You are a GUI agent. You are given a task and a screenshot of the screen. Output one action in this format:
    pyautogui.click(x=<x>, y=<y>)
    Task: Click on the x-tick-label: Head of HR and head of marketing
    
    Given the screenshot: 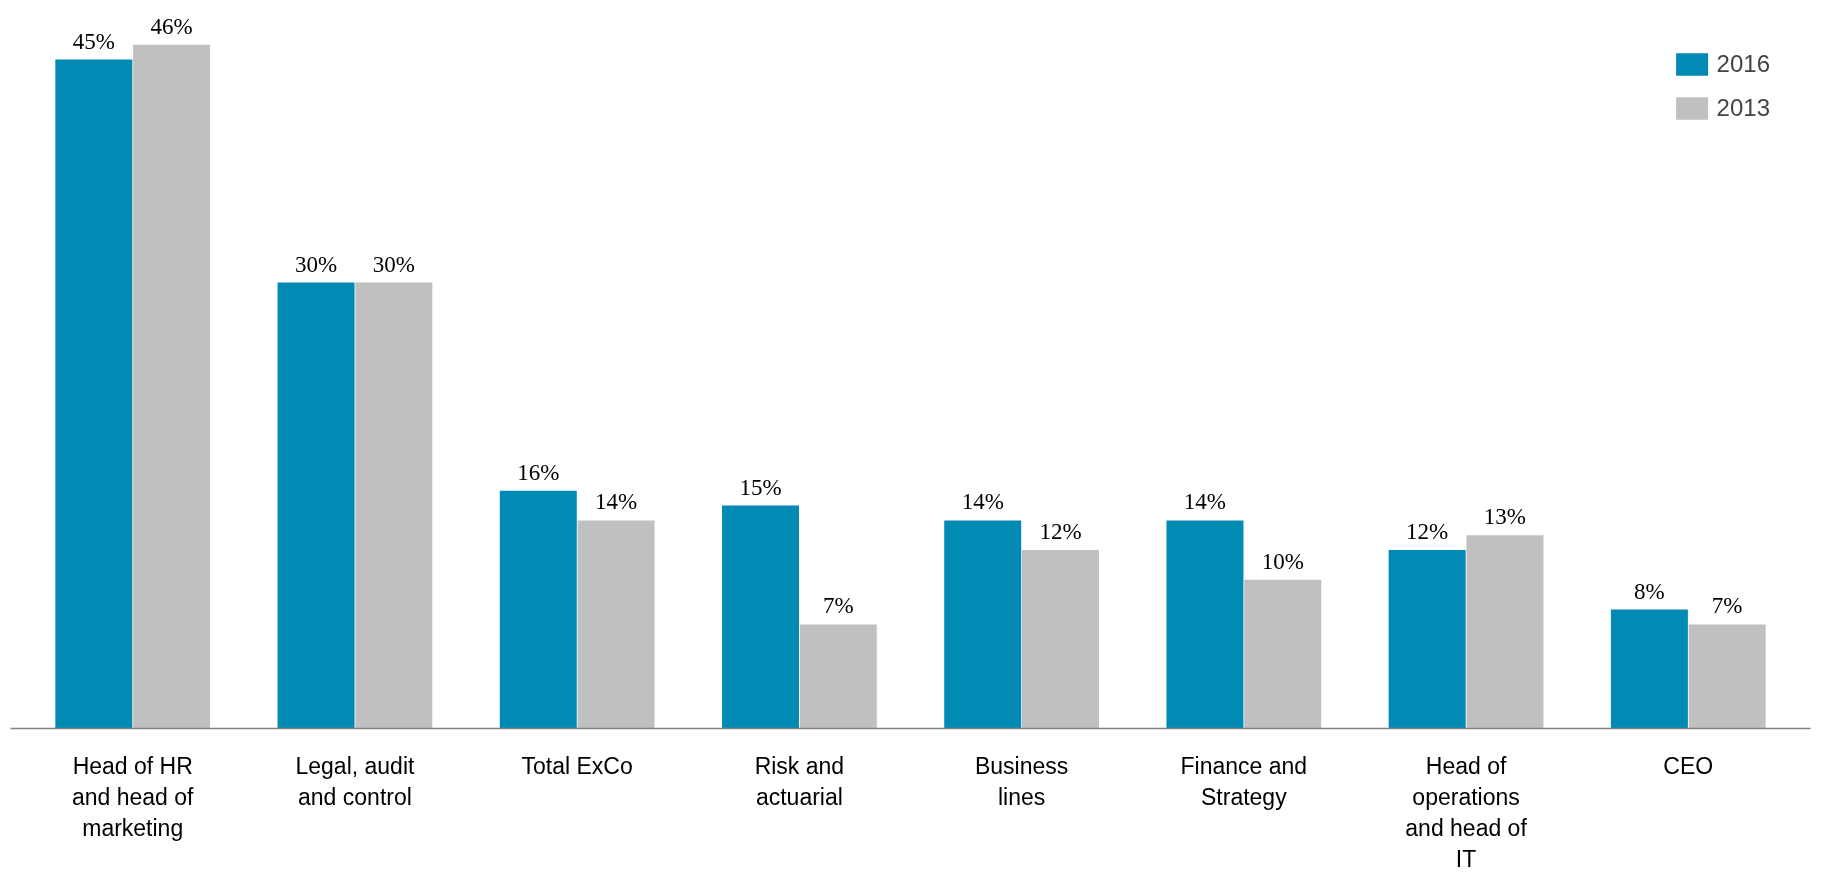 What is the action you would take?
    pyautogui.click(x=133, y=796)
    